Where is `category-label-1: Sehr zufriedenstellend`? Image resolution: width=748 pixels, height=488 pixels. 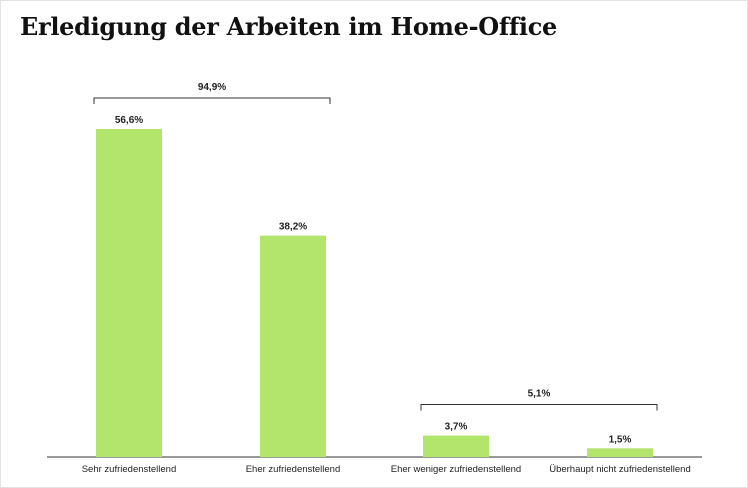
category-label-1: Sehr zufriedenstellend is located at coordinates (129, 469).